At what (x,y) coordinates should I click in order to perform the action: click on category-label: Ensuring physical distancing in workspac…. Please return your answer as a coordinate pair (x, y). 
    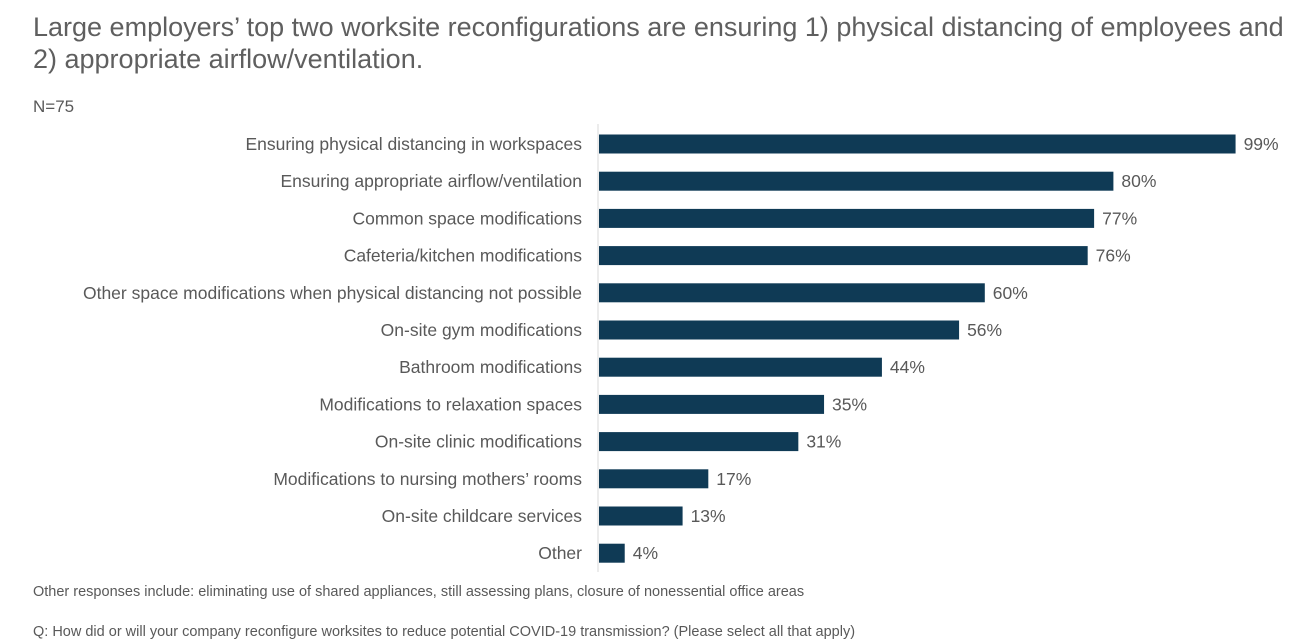
    Looking at the image, I should click on (413, 144).